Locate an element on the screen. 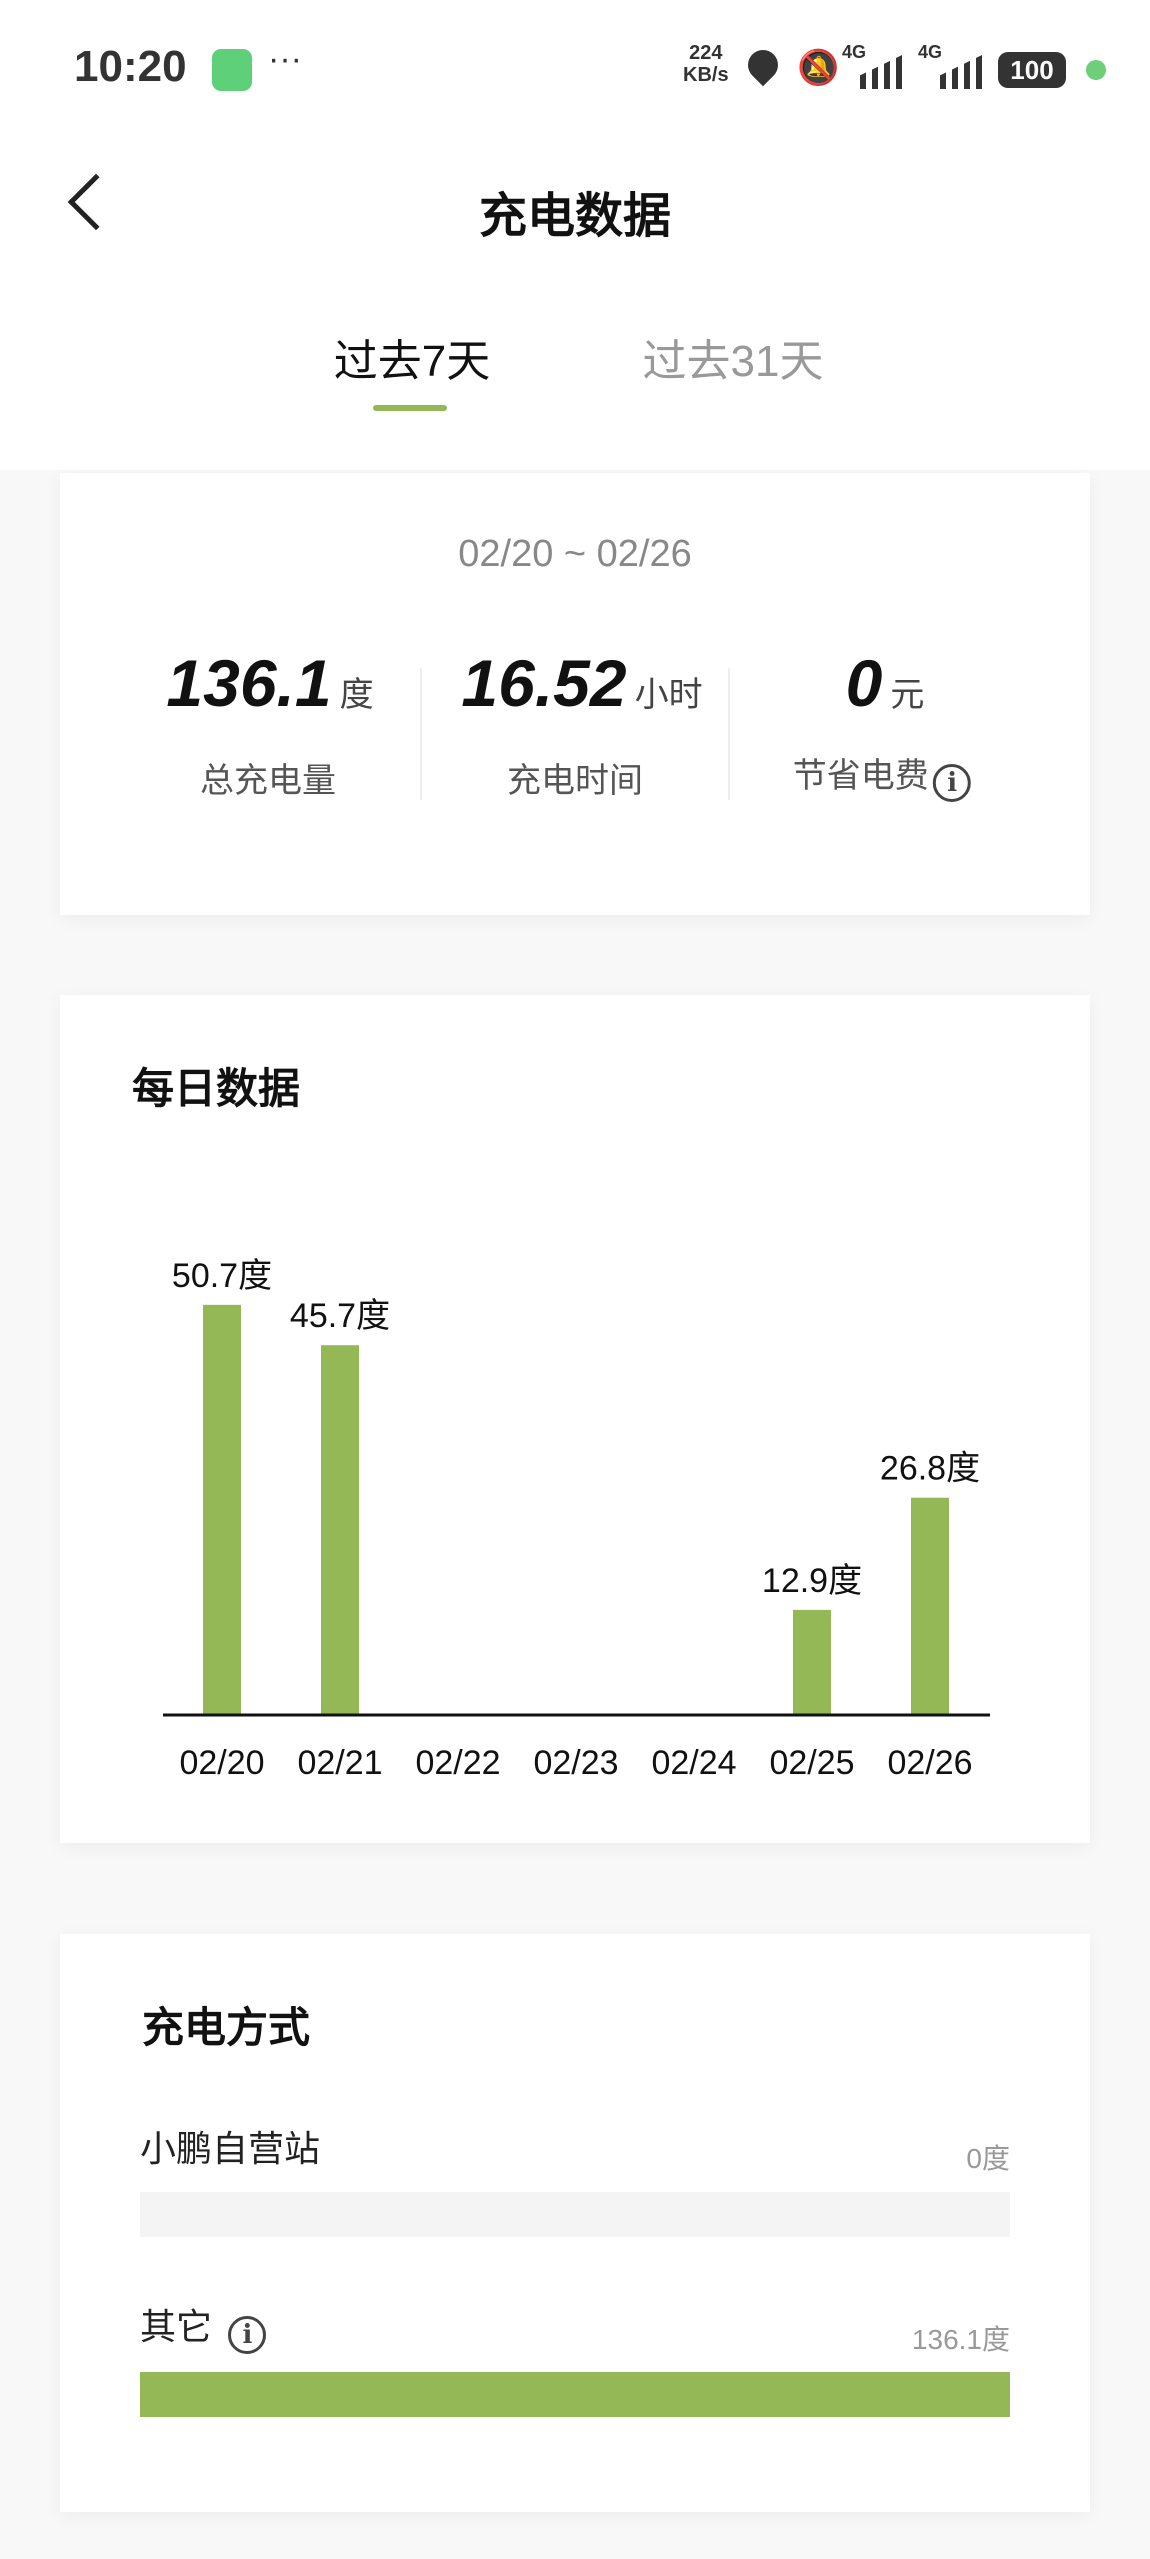 The image size is (1150, 2559). charge-time: 16.52 小时 is located at coordinates (581, 683).